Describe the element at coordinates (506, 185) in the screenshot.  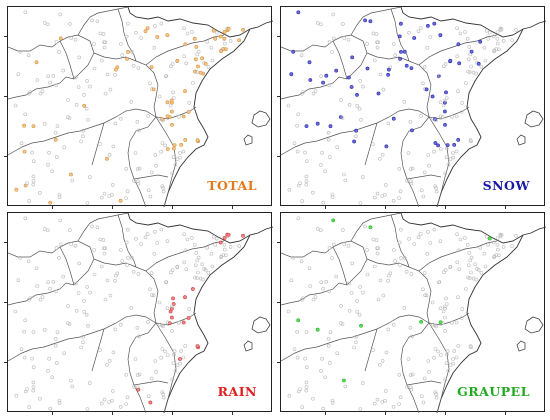
I see `panel-label-snow: SNOW` at that location.